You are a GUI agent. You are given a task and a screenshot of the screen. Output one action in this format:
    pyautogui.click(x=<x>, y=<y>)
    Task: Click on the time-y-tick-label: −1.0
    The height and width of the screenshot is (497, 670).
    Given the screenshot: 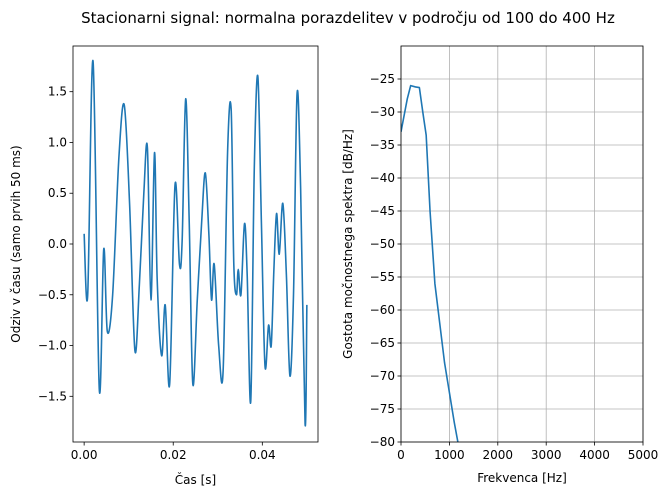 What is the action you would take?
    pyautogui.click(x=52, y=346)
    